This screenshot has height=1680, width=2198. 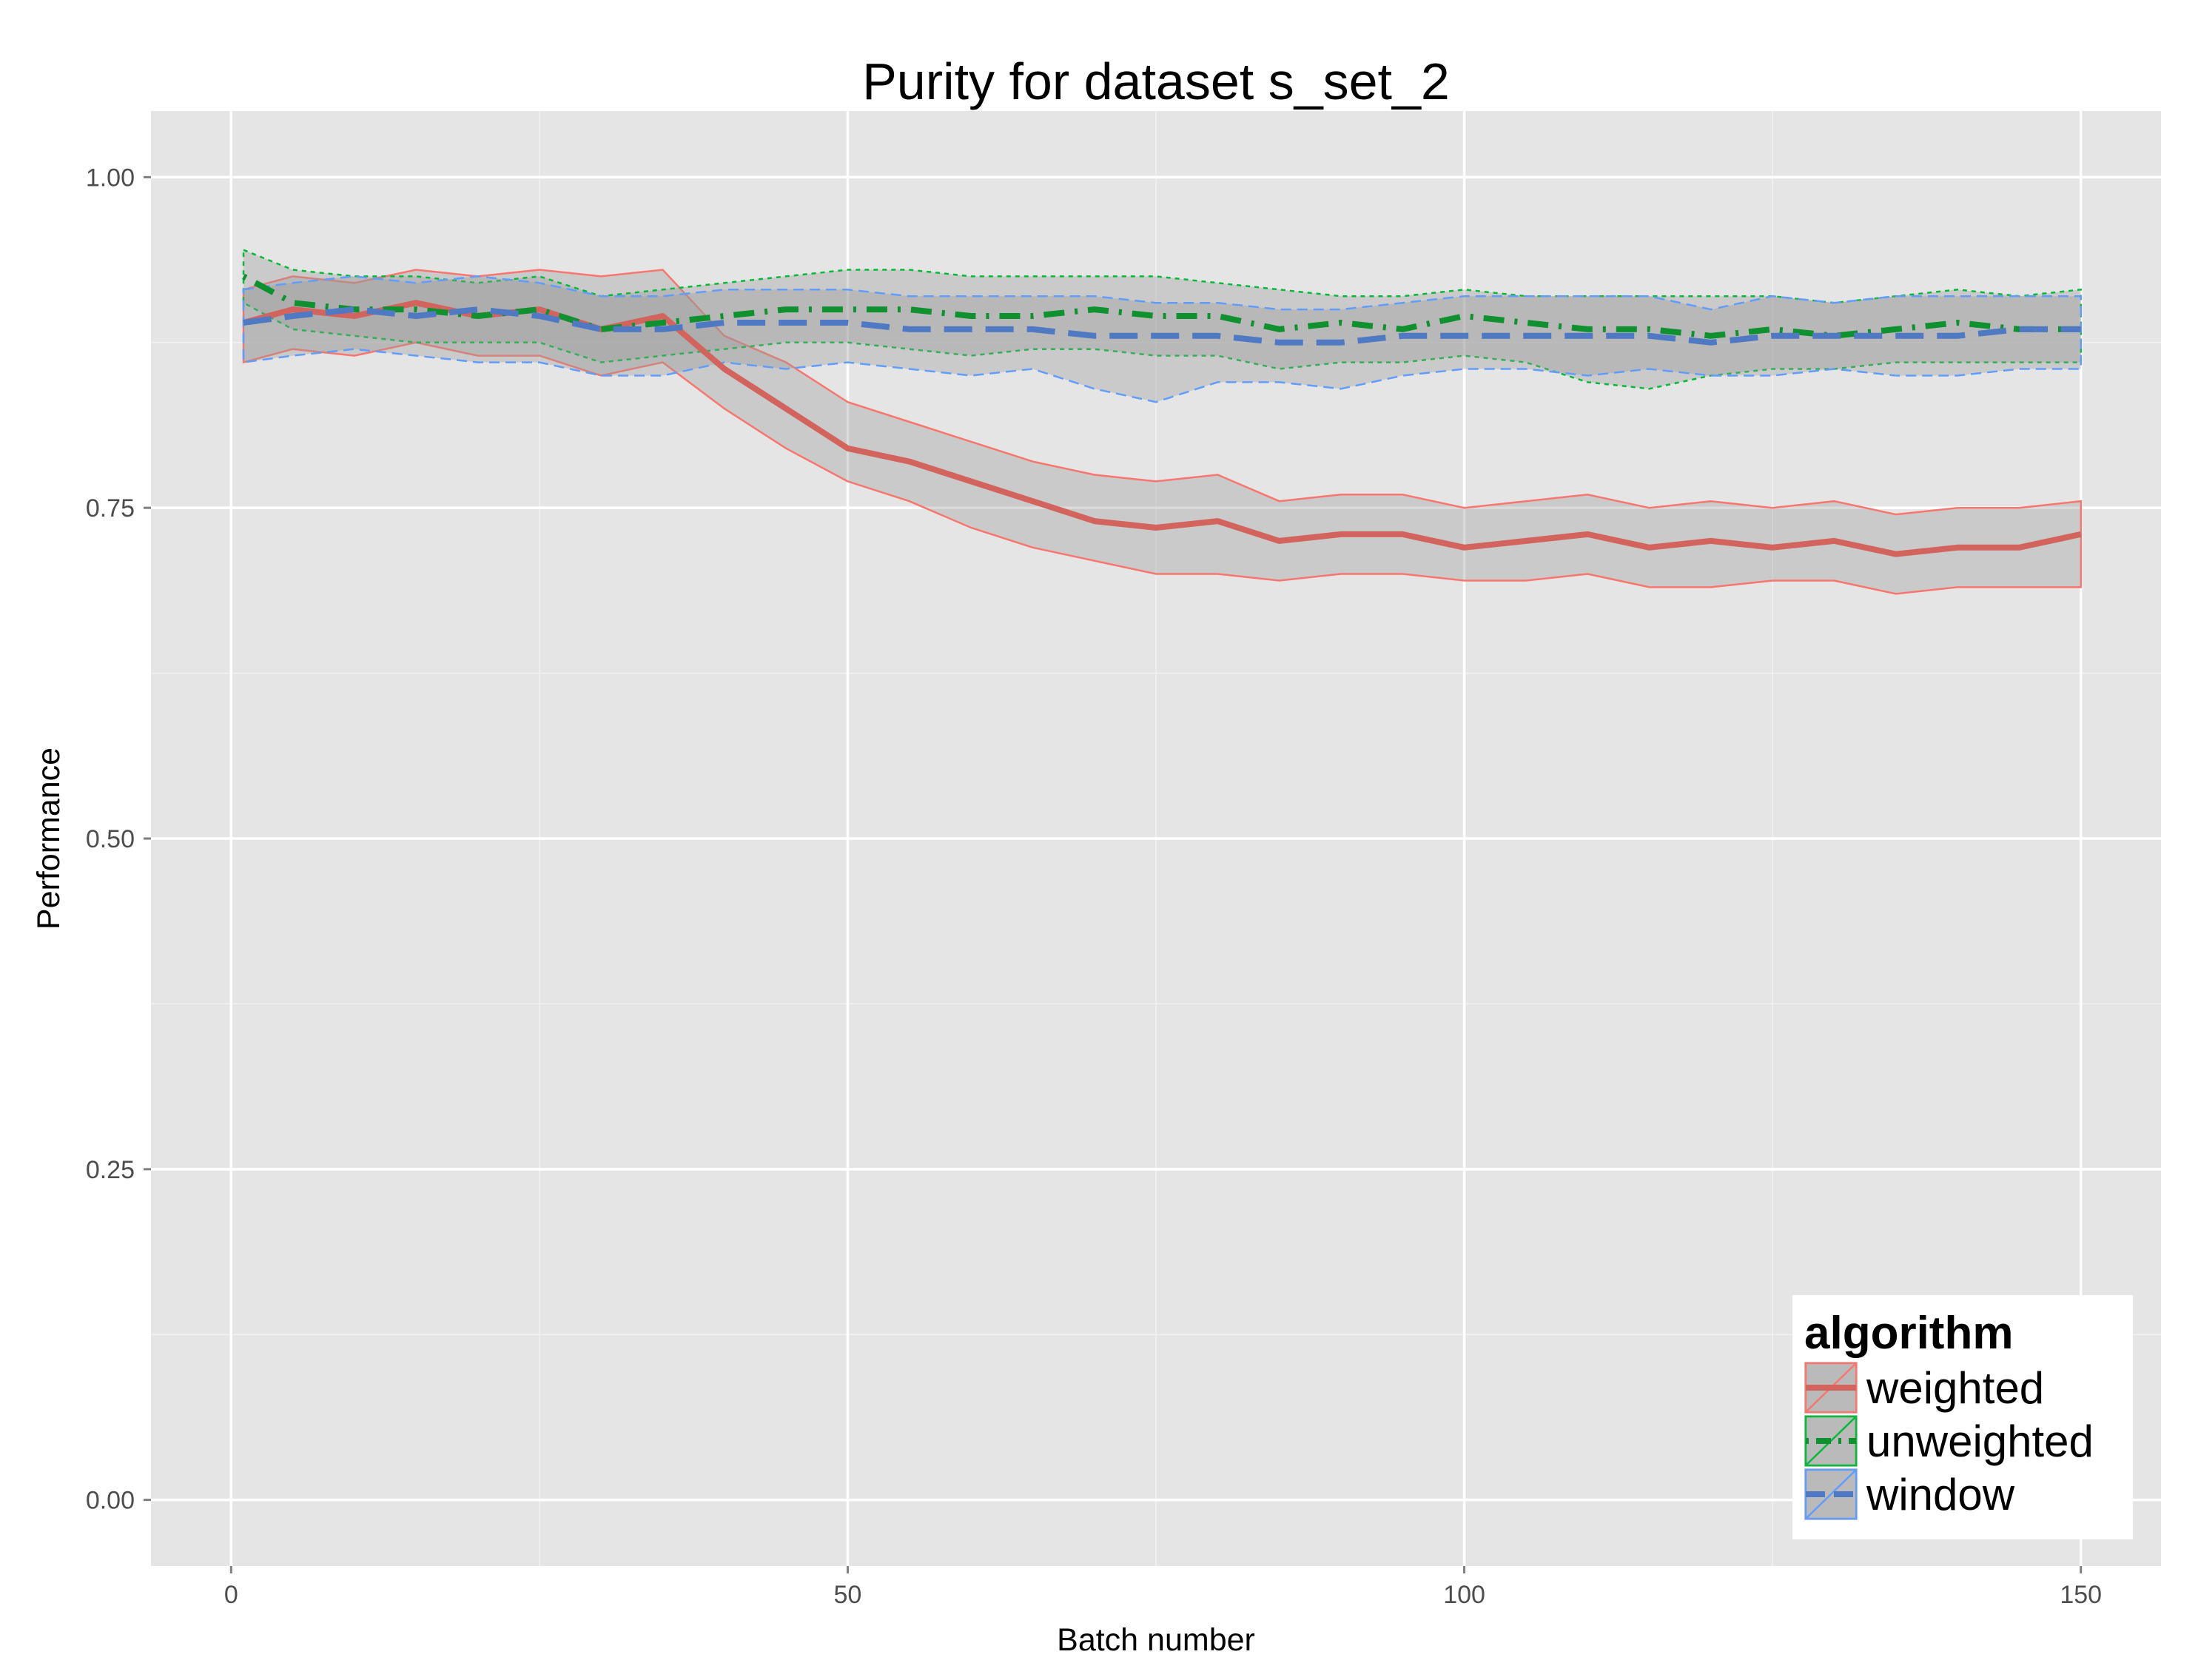 What do you see at coordinates (111, 509) in the screenshot?
I see `y-tick-label: 0.75` at bounding box center [111, 509].